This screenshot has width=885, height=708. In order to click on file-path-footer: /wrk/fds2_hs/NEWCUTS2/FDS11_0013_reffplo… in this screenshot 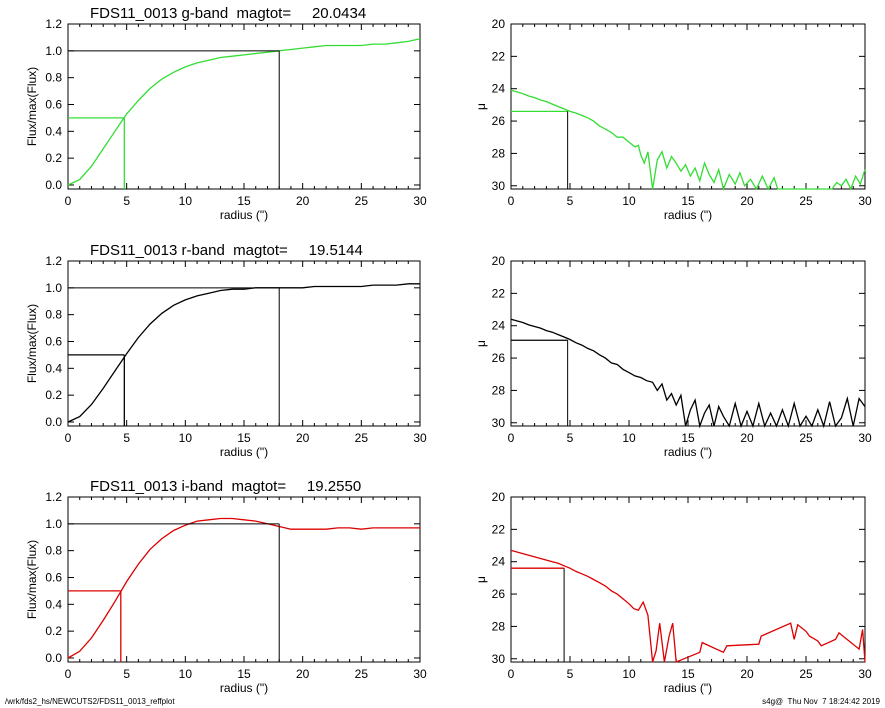, I will do `click(90, 701)`.